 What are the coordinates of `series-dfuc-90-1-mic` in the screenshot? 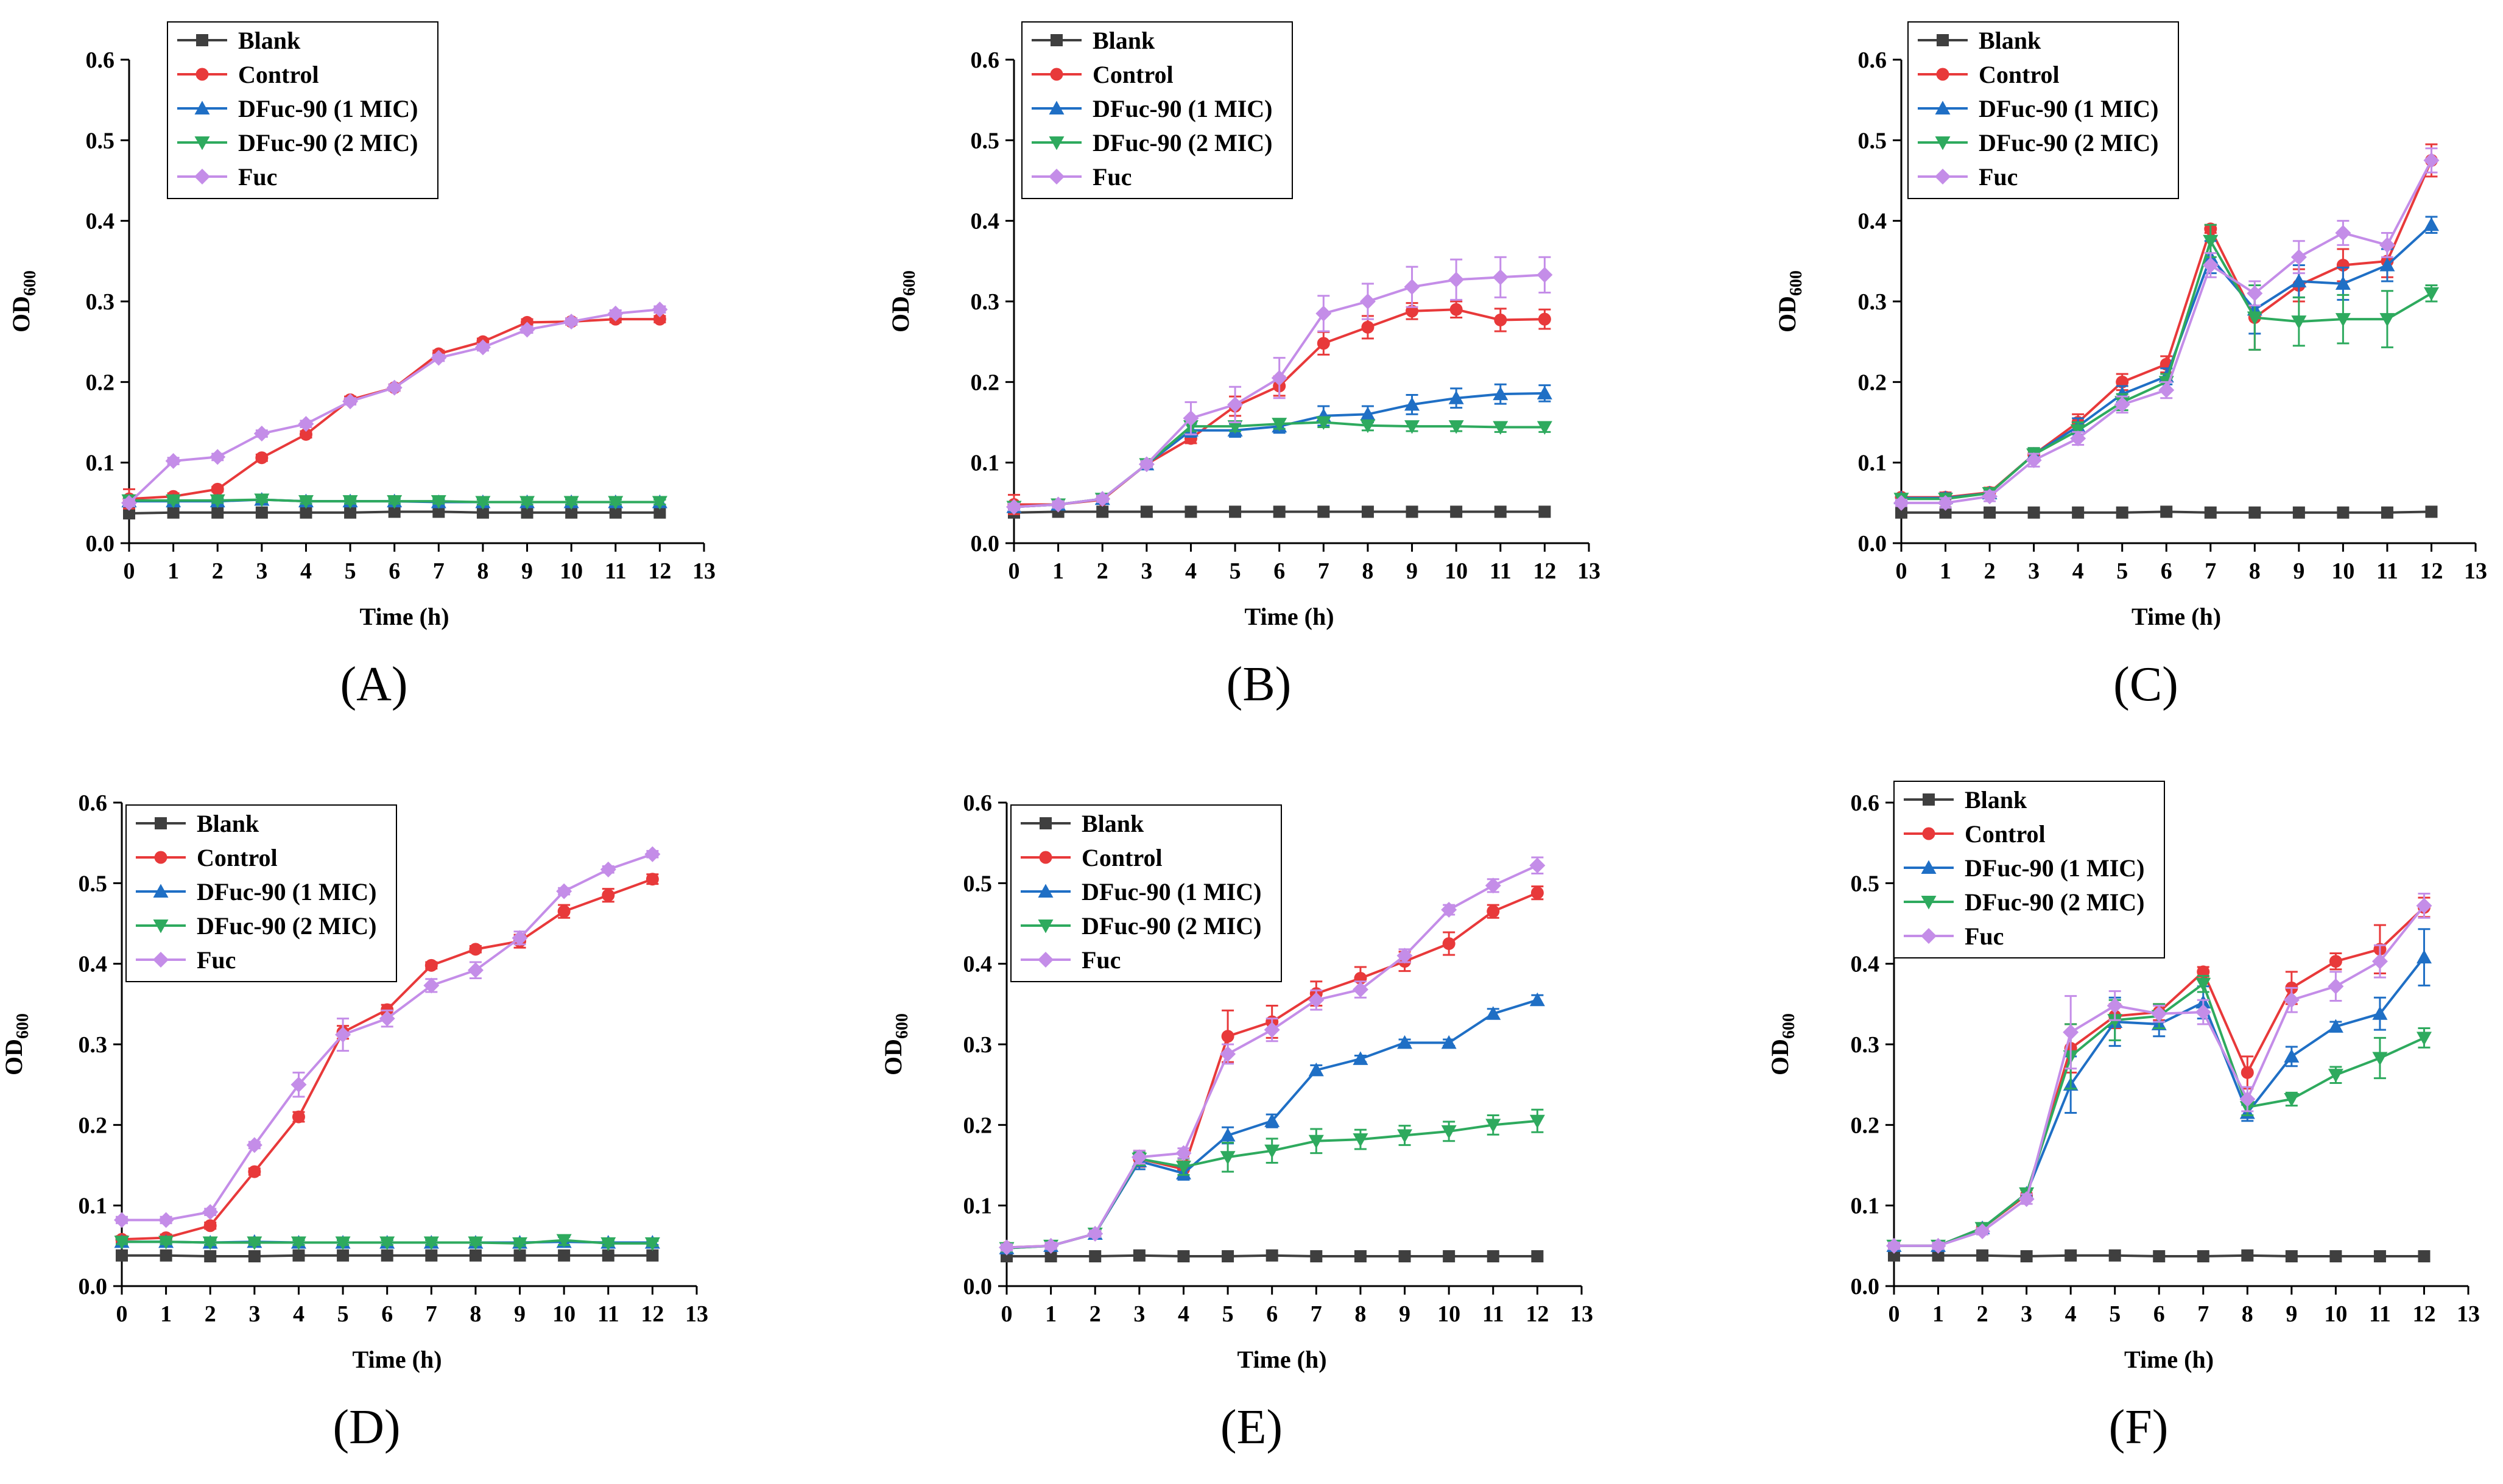 It's located at (1272, 1123).